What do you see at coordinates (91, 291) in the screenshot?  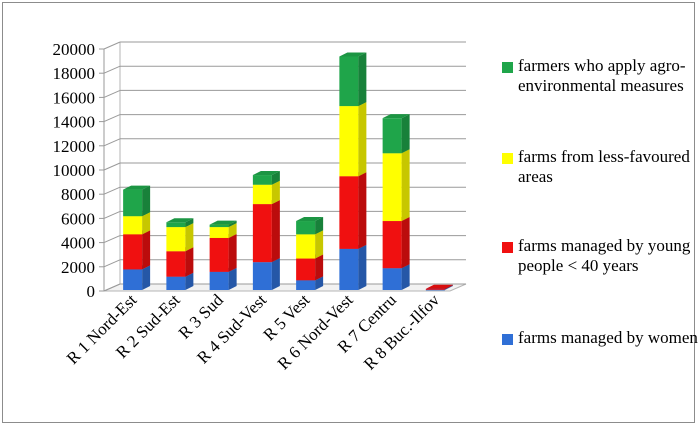 I see `y-tick-label: 0` at bounding box center [91, 291].